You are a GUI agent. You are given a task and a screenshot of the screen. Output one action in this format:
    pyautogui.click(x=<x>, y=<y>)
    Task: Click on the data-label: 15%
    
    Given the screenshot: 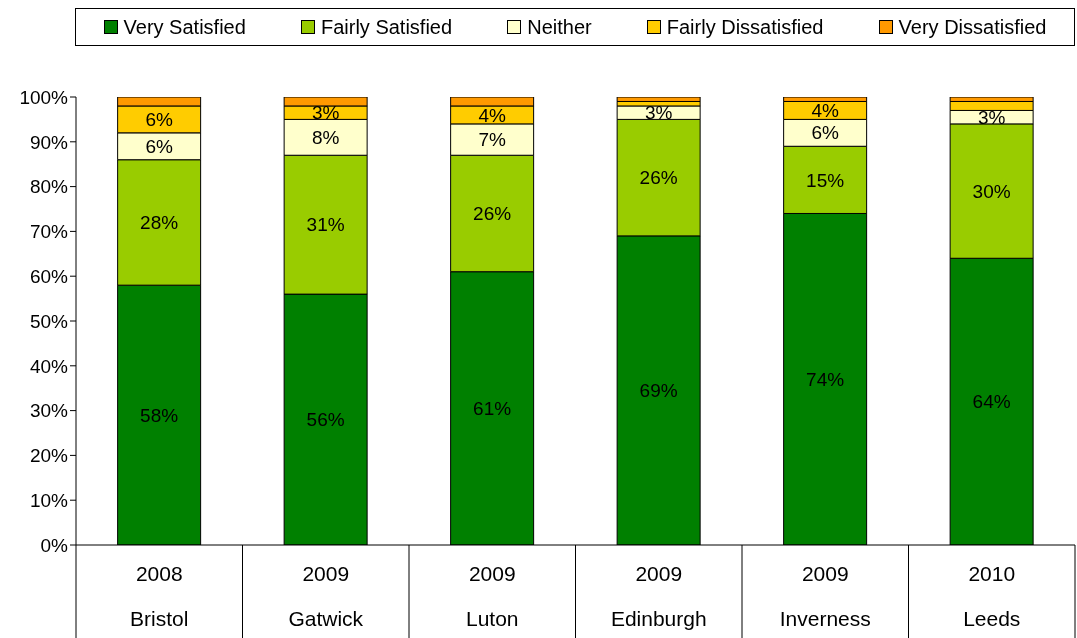 What is the action you would take?
    pyautogui.click(x=825, y=180)
    